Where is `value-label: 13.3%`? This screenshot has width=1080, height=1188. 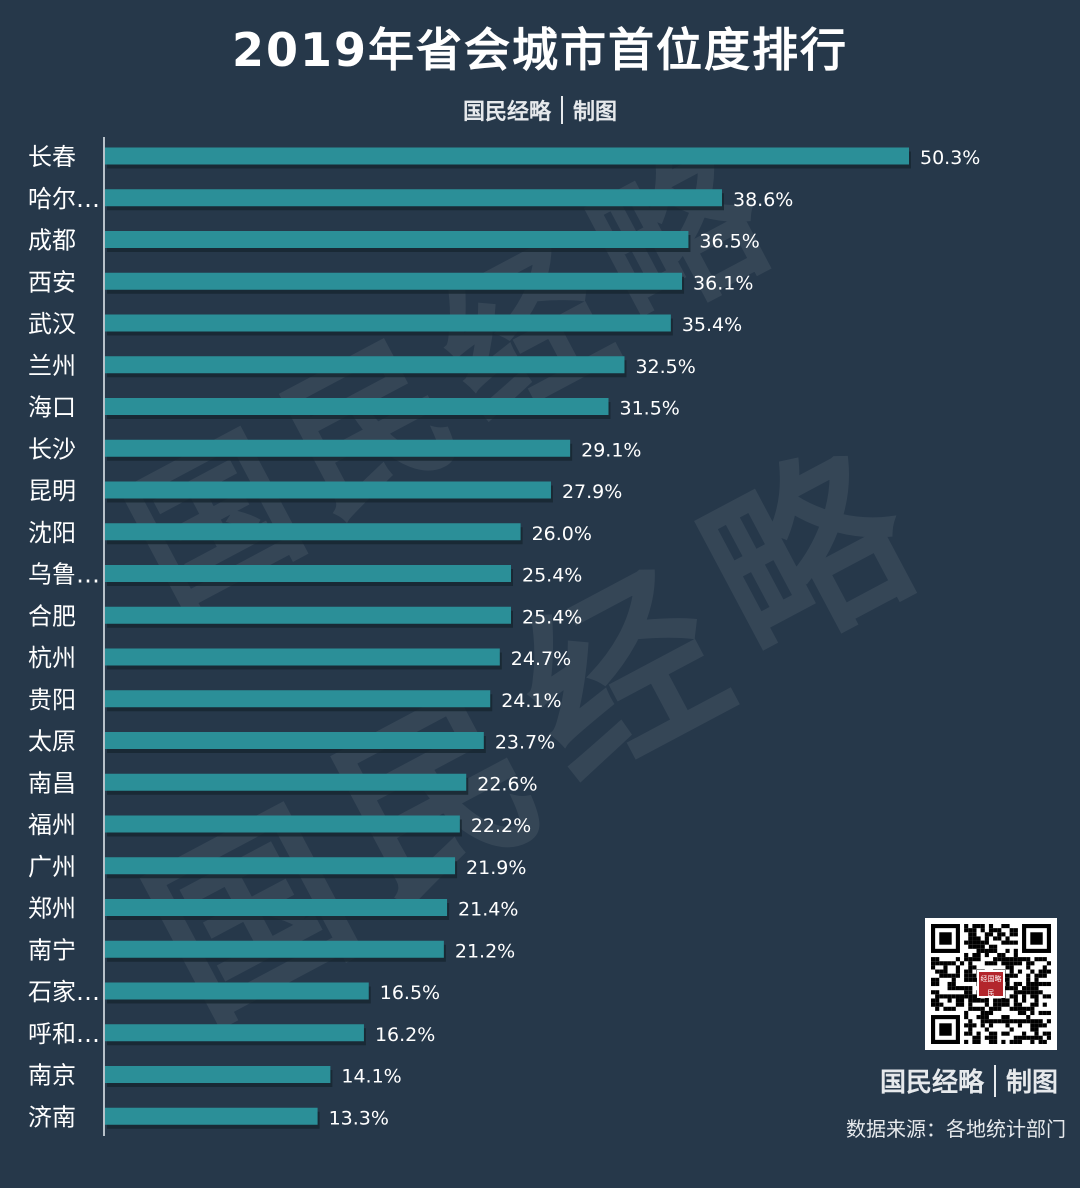
value-label: 13.3% is located at coordinates (359, 1118).